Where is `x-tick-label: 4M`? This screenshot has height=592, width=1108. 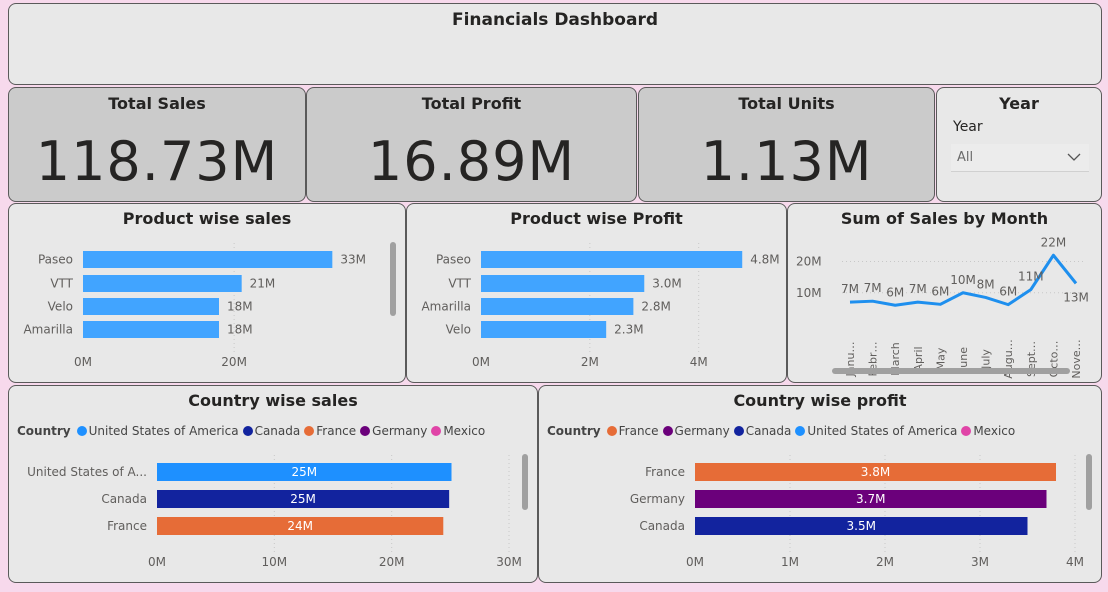
x-tick-label: 4M is located at coordinates (699, 362).